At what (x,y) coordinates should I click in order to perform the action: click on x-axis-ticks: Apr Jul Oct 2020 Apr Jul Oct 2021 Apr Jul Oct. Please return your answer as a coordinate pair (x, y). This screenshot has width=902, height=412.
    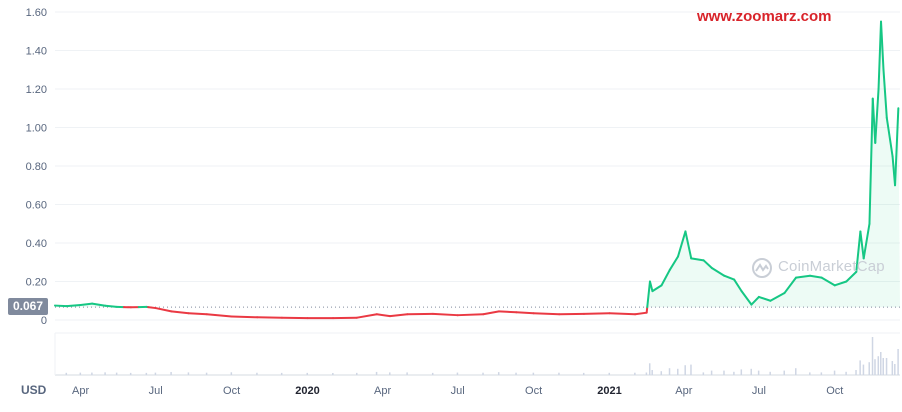
    Looking at the image, I should click on (457, 391).